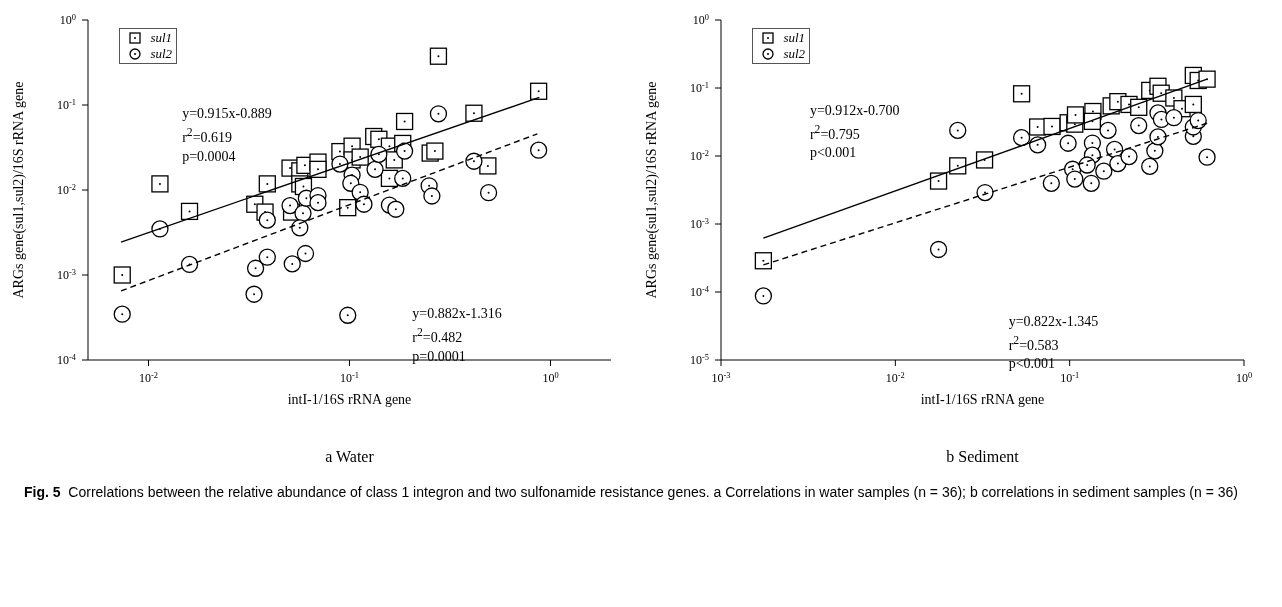  Describe the element at coordinates (653, 492) in the screenshot. I see `text: Correlations between the relative abundance of class 1 integron and two sulfonamide resistance genes. a Correlations in water samples (n = 36); b correlations in sediment samples (n = 36)` at that location.